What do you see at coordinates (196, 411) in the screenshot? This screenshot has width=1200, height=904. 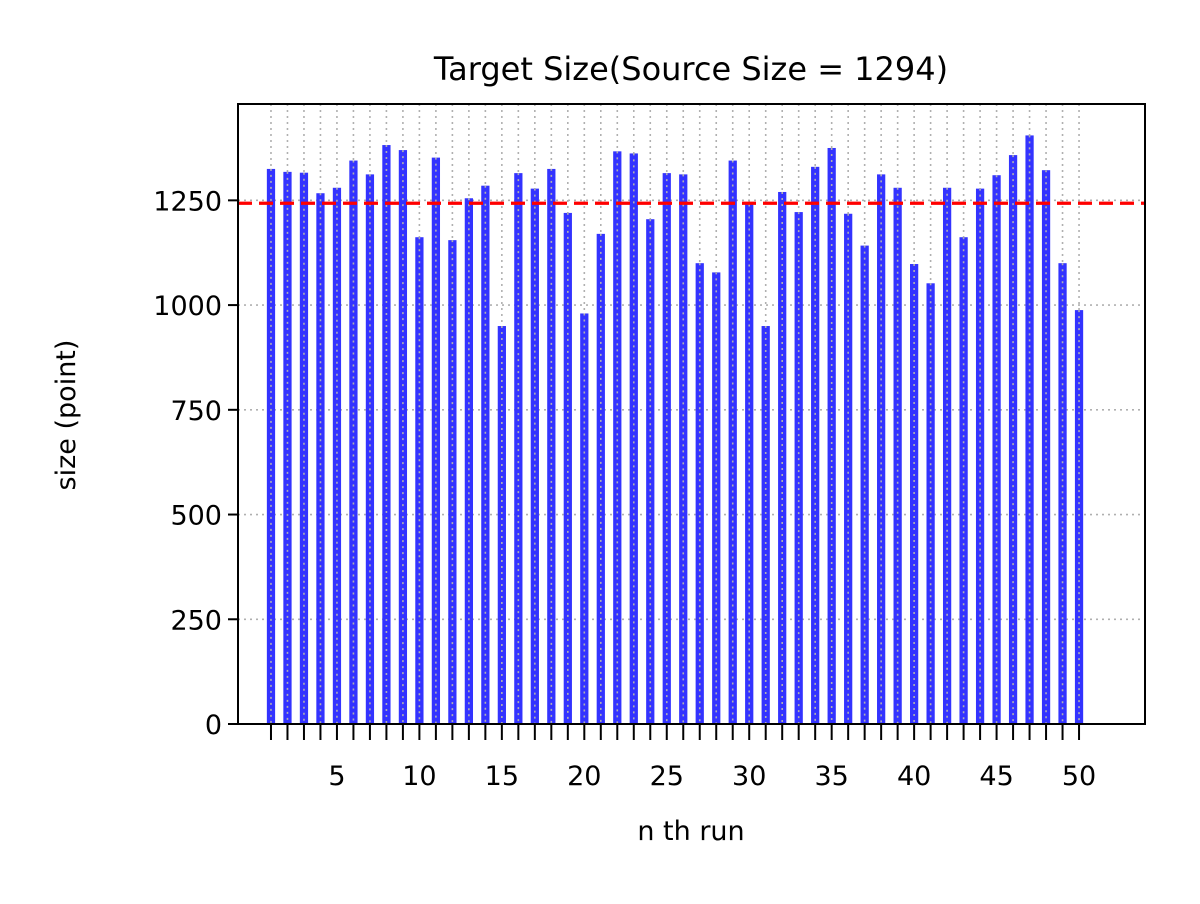 I see `y-tick-label: 750` at bounding box center [196, 411].